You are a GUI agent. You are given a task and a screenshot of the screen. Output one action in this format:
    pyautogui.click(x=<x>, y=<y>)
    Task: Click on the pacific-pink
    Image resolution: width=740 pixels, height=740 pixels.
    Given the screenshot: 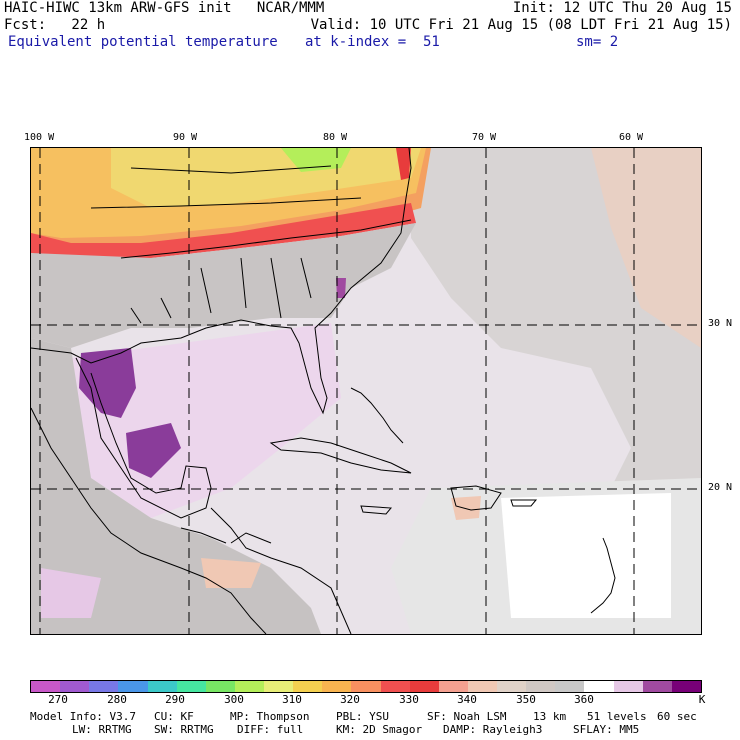 What is the action you would take?
    pyautogui.click(x=71, y=593)
    